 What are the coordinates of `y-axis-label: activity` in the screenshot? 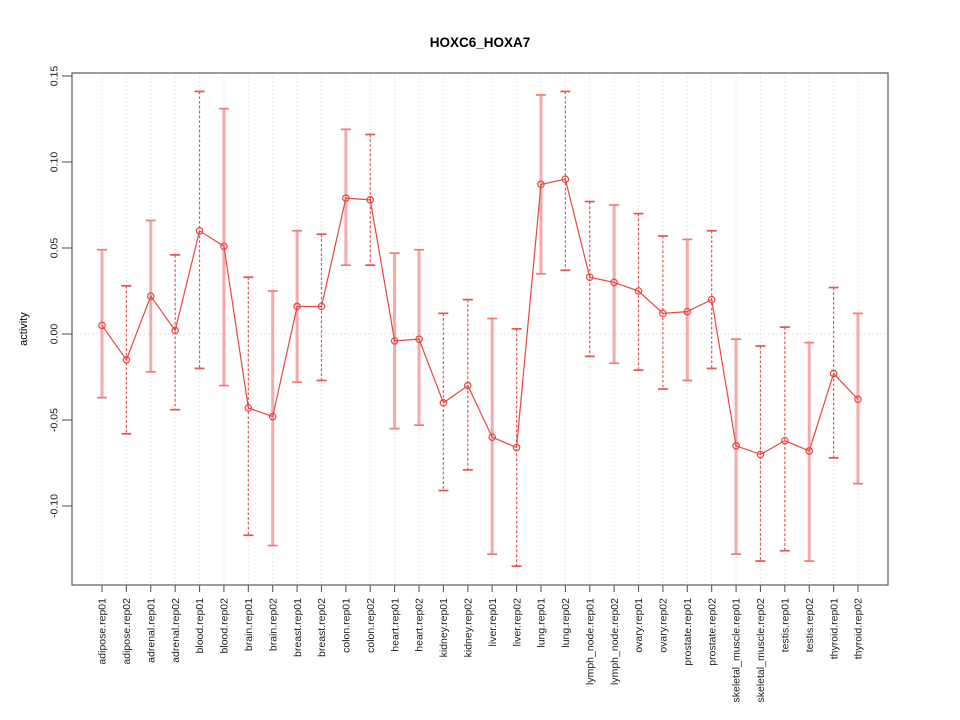 It's located at (24, 329).